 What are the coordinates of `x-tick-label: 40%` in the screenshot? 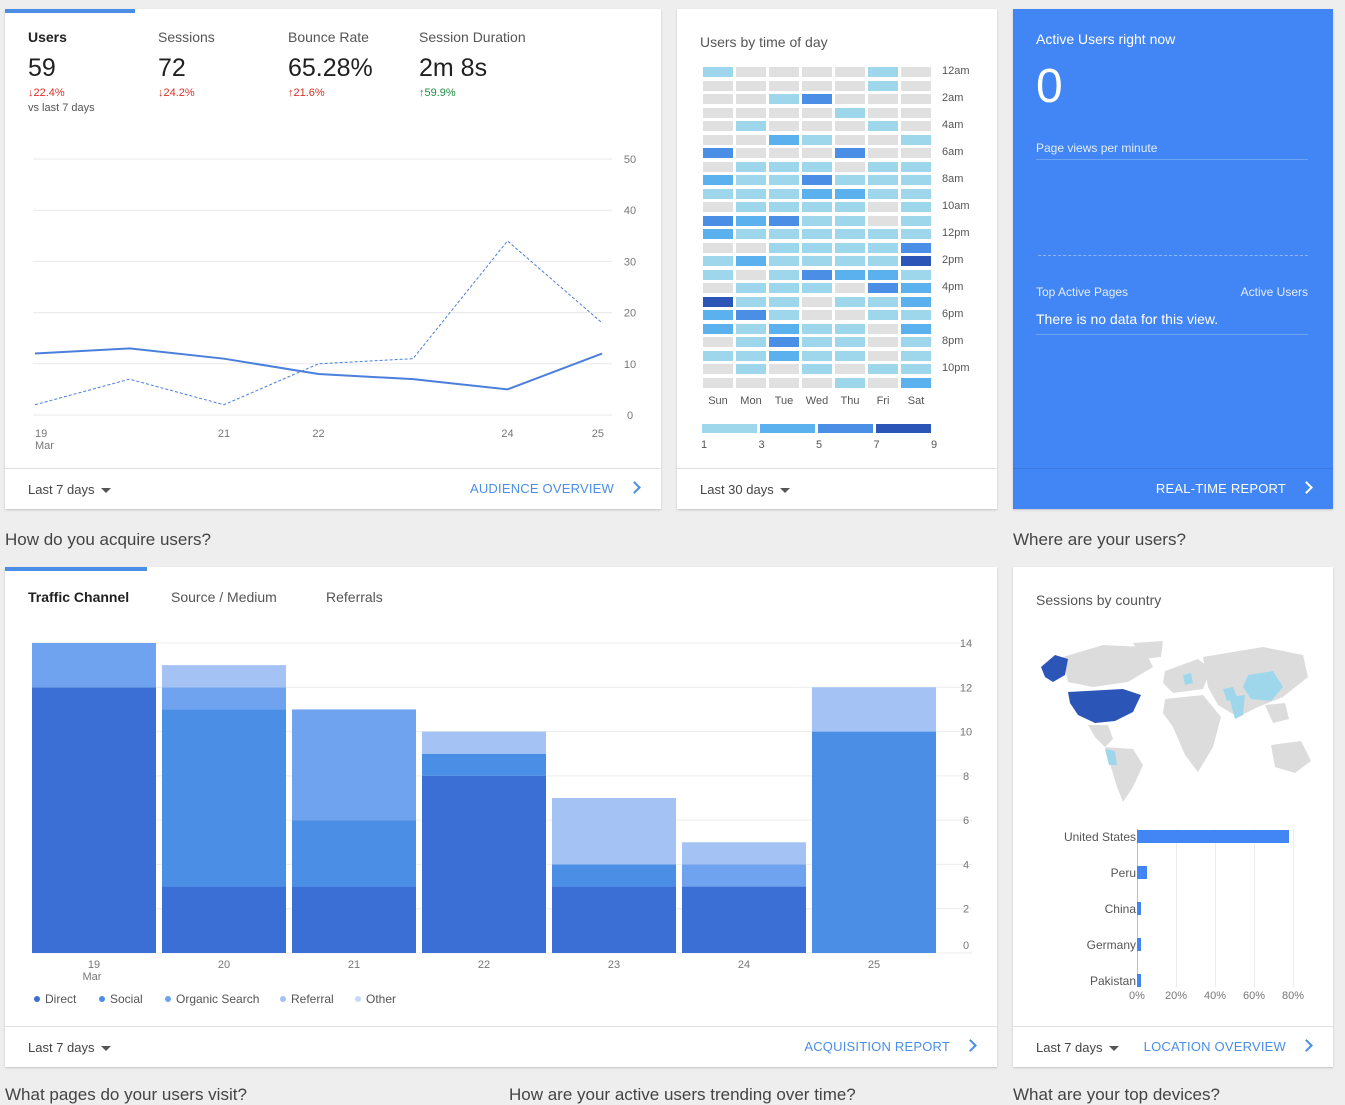 It's located at (1215, 996).